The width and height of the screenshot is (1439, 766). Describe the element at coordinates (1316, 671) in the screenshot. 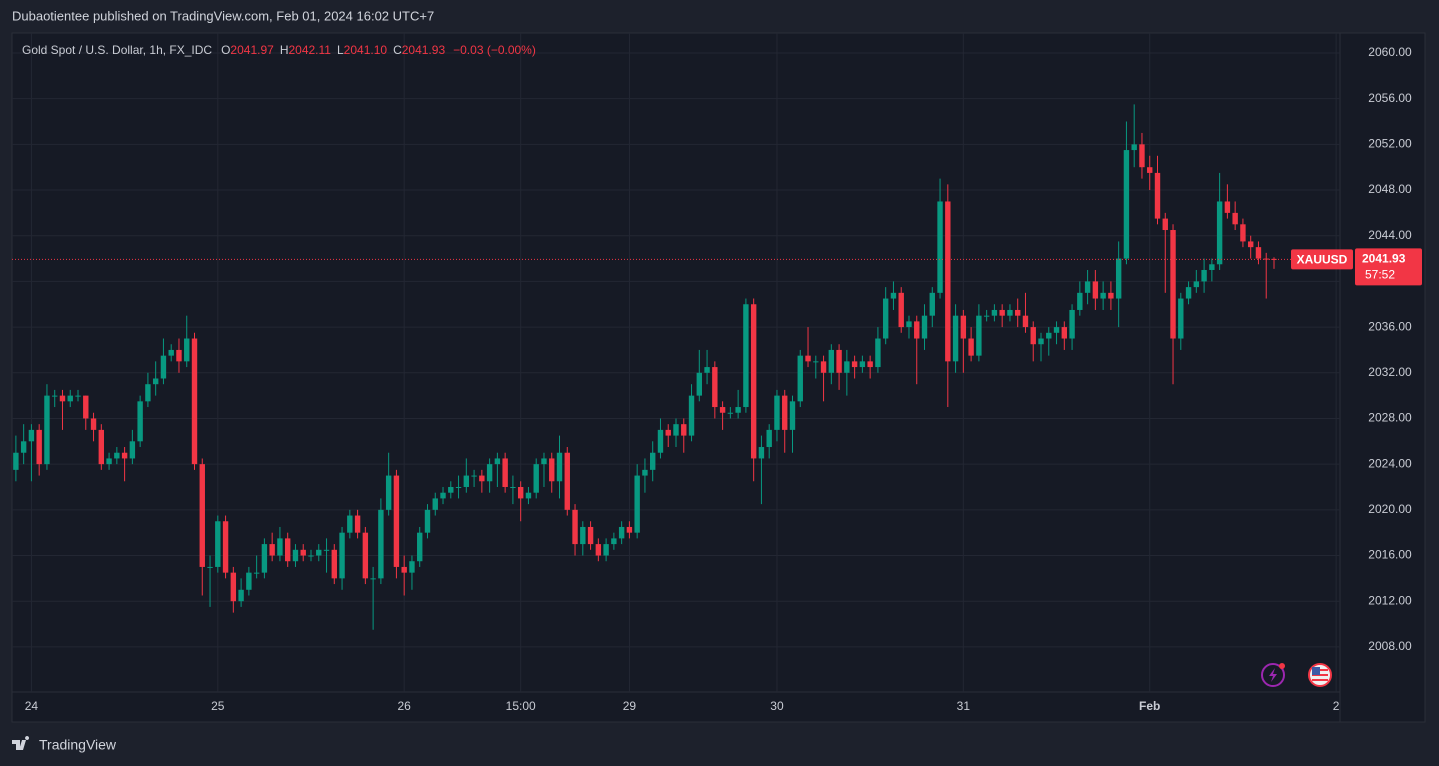

I see `canton` at that location.